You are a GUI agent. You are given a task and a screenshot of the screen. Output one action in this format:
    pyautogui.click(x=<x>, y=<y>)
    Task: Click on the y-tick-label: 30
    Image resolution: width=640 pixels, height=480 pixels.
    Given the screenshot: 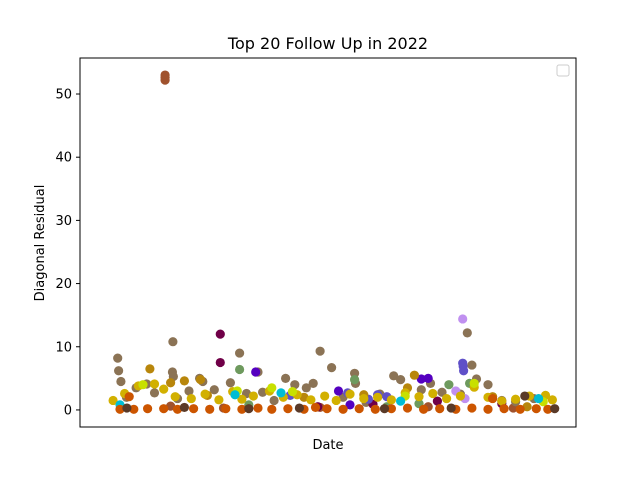 What is the action you would take?
    pyautogui.click(x=63, y=221)
    